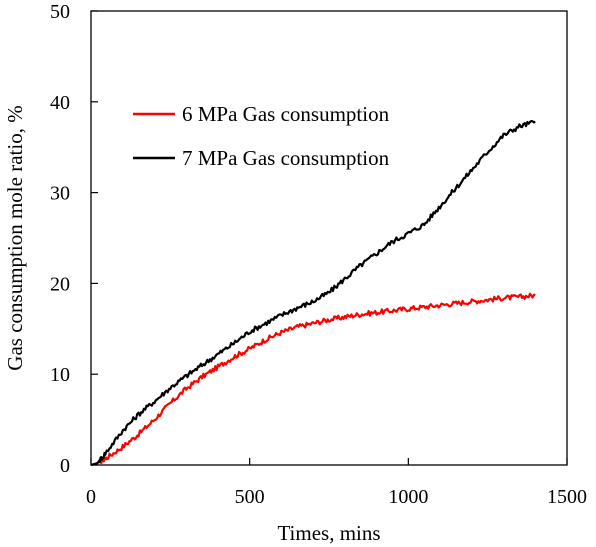  What do you see at coordinates (60, 194) in the screenshot?
I see `y-tick-label: 30` at bounding box center [60, 194].